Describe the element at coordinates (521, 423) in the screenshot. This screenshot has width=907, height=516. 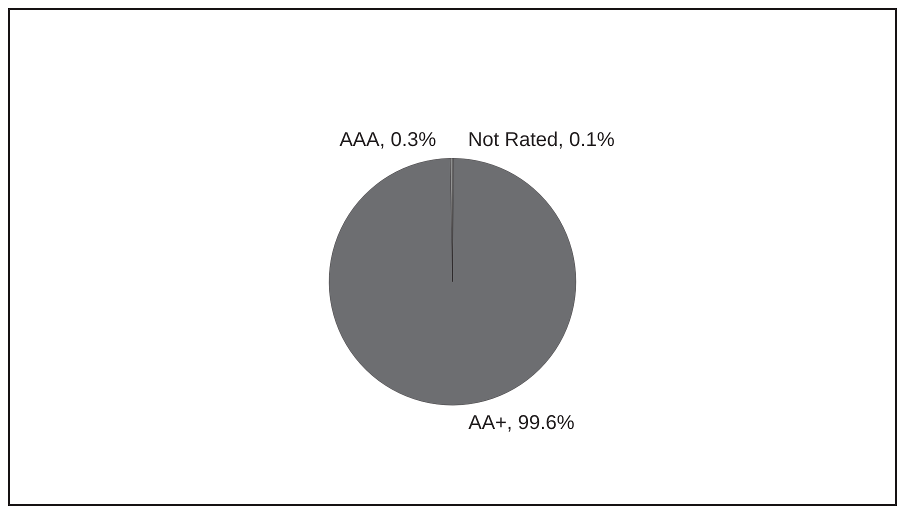
I see `slice-label: AA+, 99.6%` at that location.